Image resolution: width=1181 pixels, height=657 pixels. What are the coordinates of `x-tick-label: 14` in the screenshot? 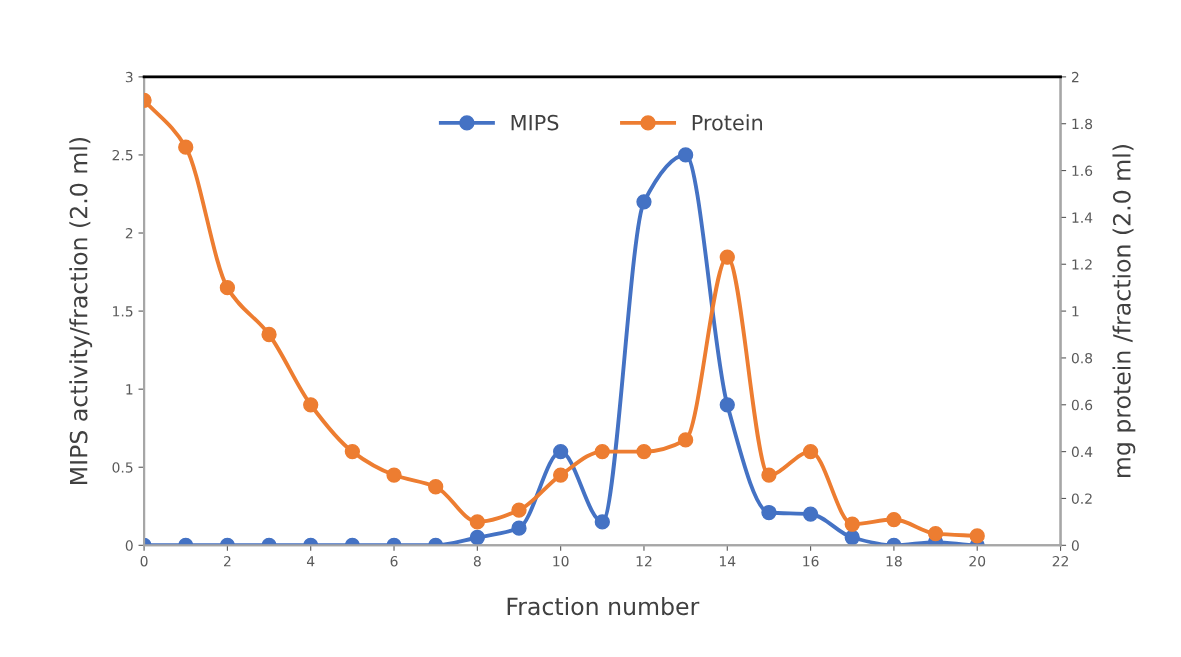 It's located at (727, 561).